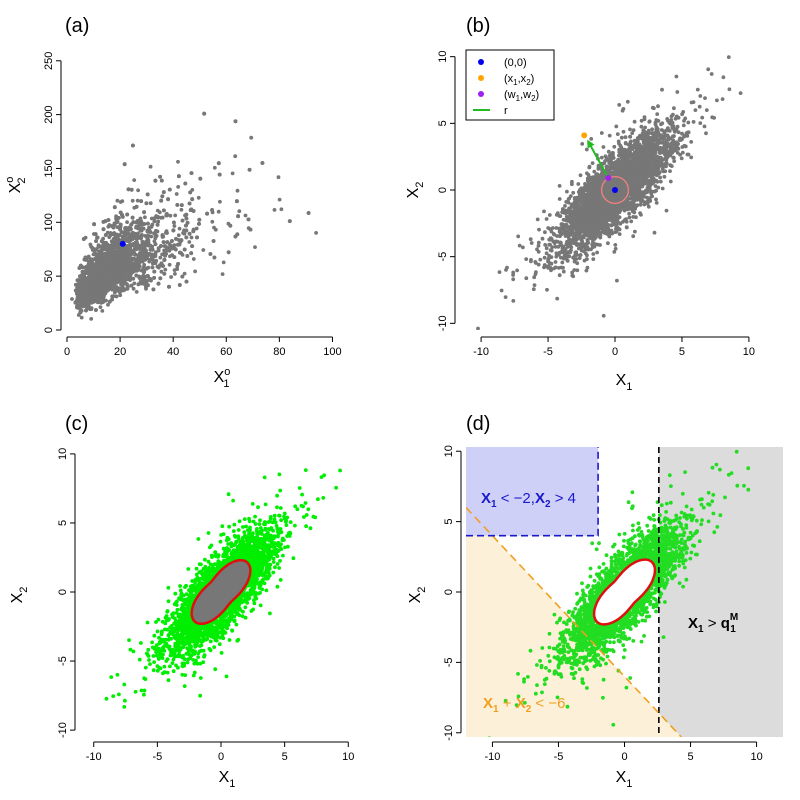 The image size is (800, 800). What do you see at coordinates (77, 26) in the screenshot?
I see `panel-a-tag: (a)` at bounding box center [77, 26].